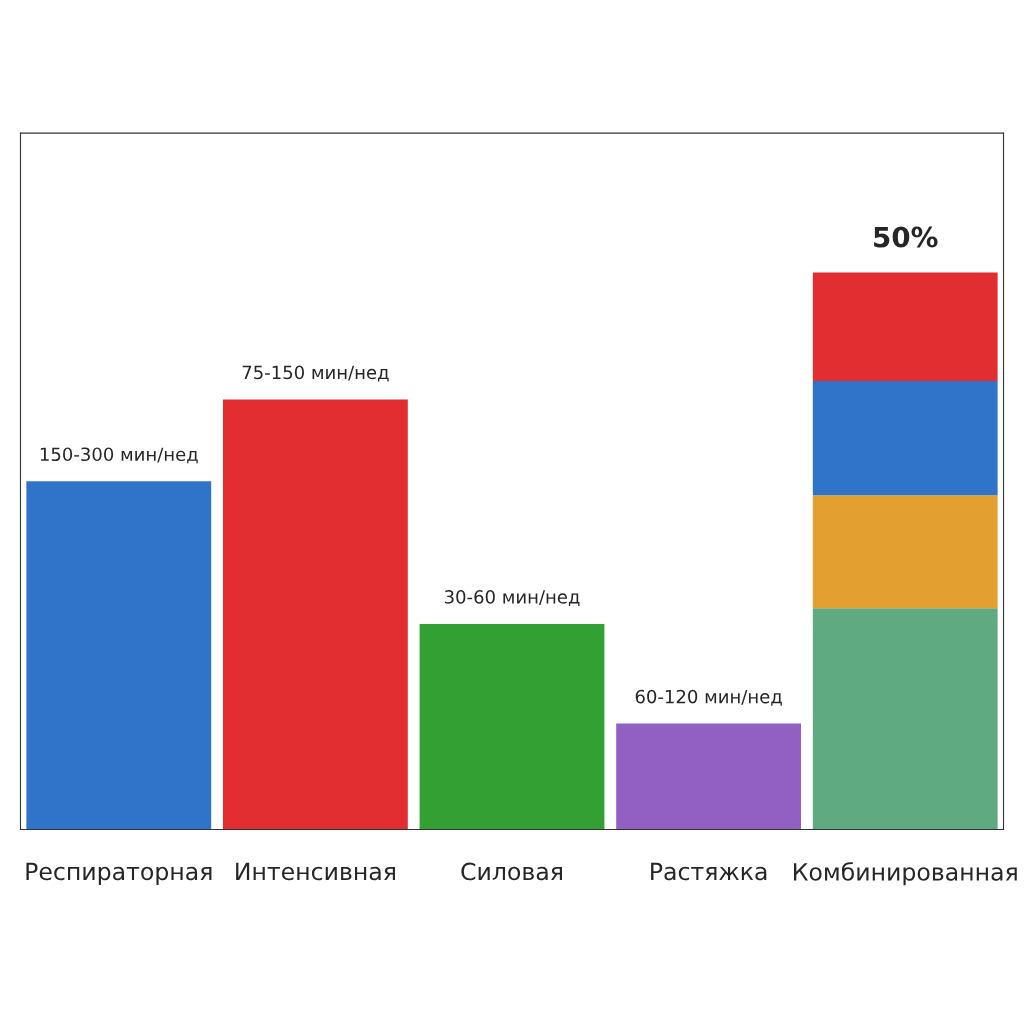  I want to click on x-tick-label: Респираторная, so click(119, 873).